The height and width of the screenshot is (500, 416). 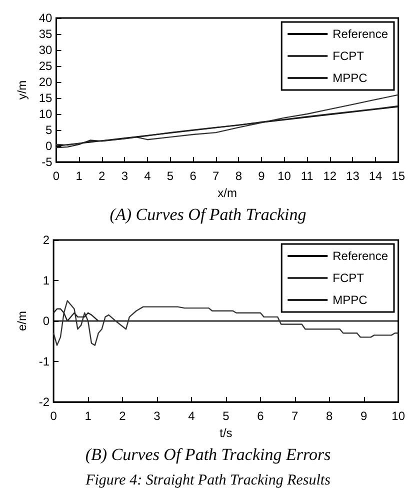 I want to click on y-axis-title: y/m, so click(x=22, y=90).